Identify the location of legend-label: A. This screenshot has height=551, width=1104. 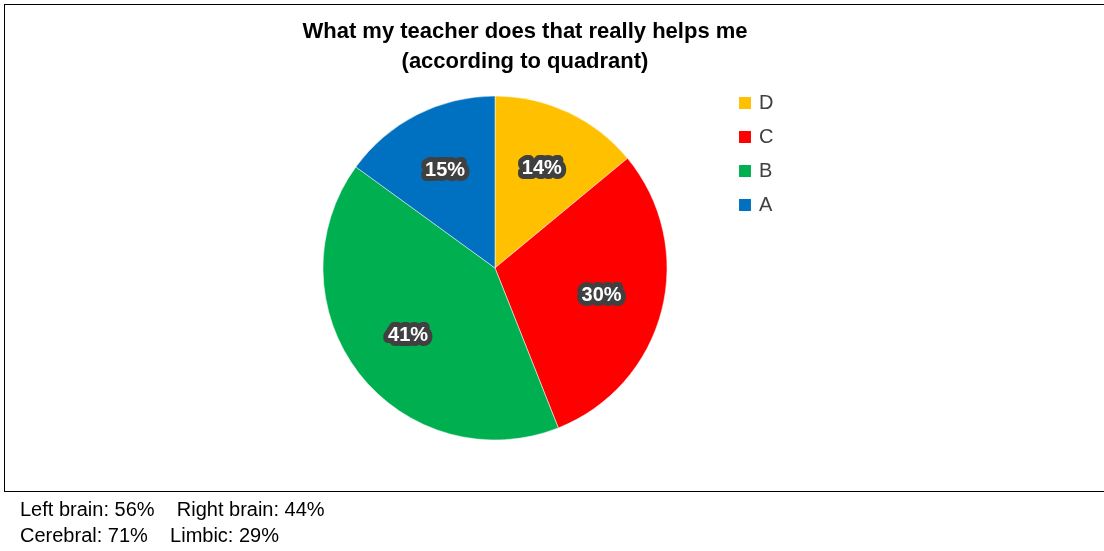
(766, 204).